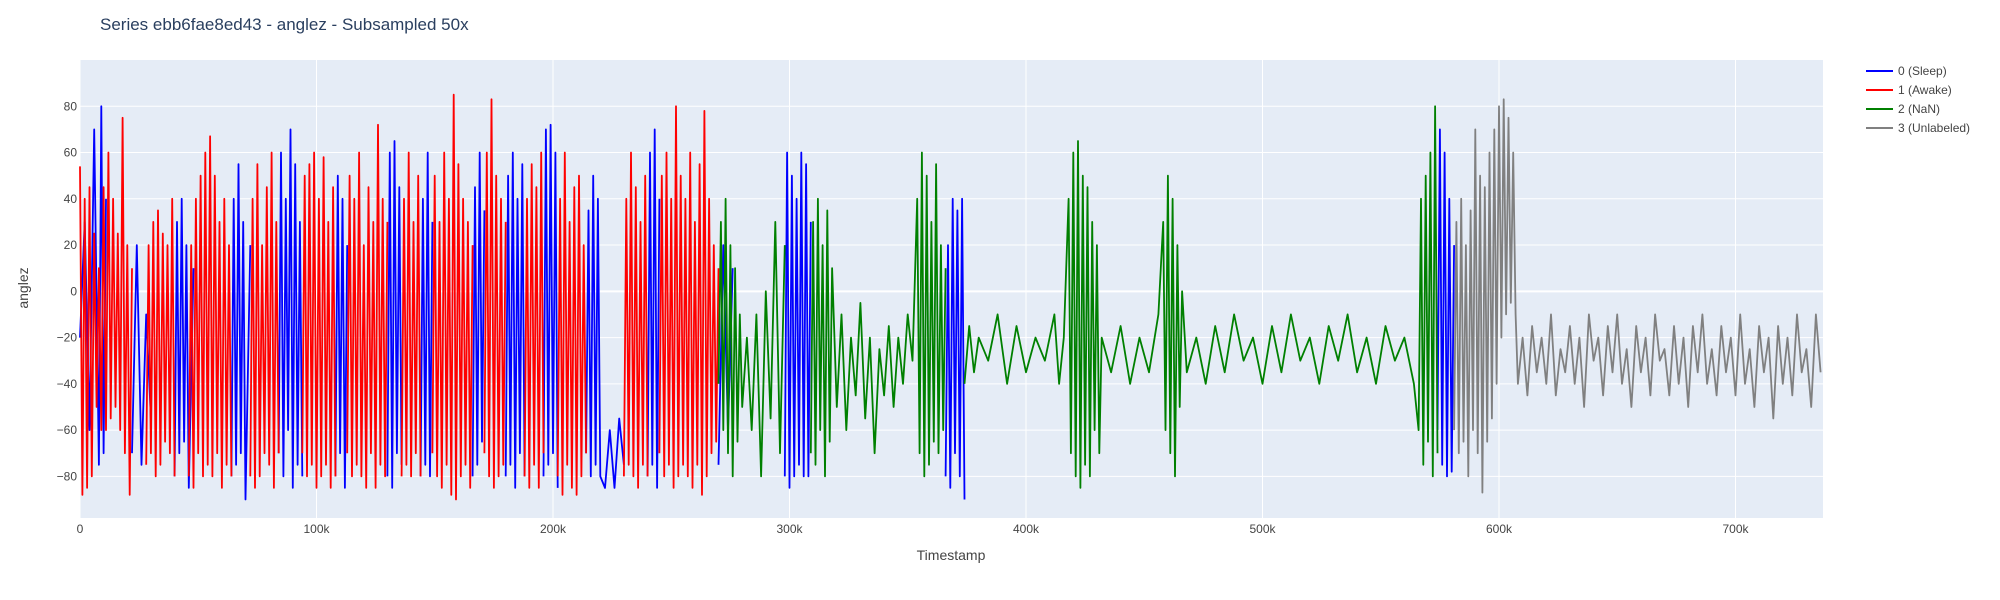  What do you see at coordinates (71, 245) in the screenshot?
I see `y-tick-label: 20` at bounding box center [71, 245].